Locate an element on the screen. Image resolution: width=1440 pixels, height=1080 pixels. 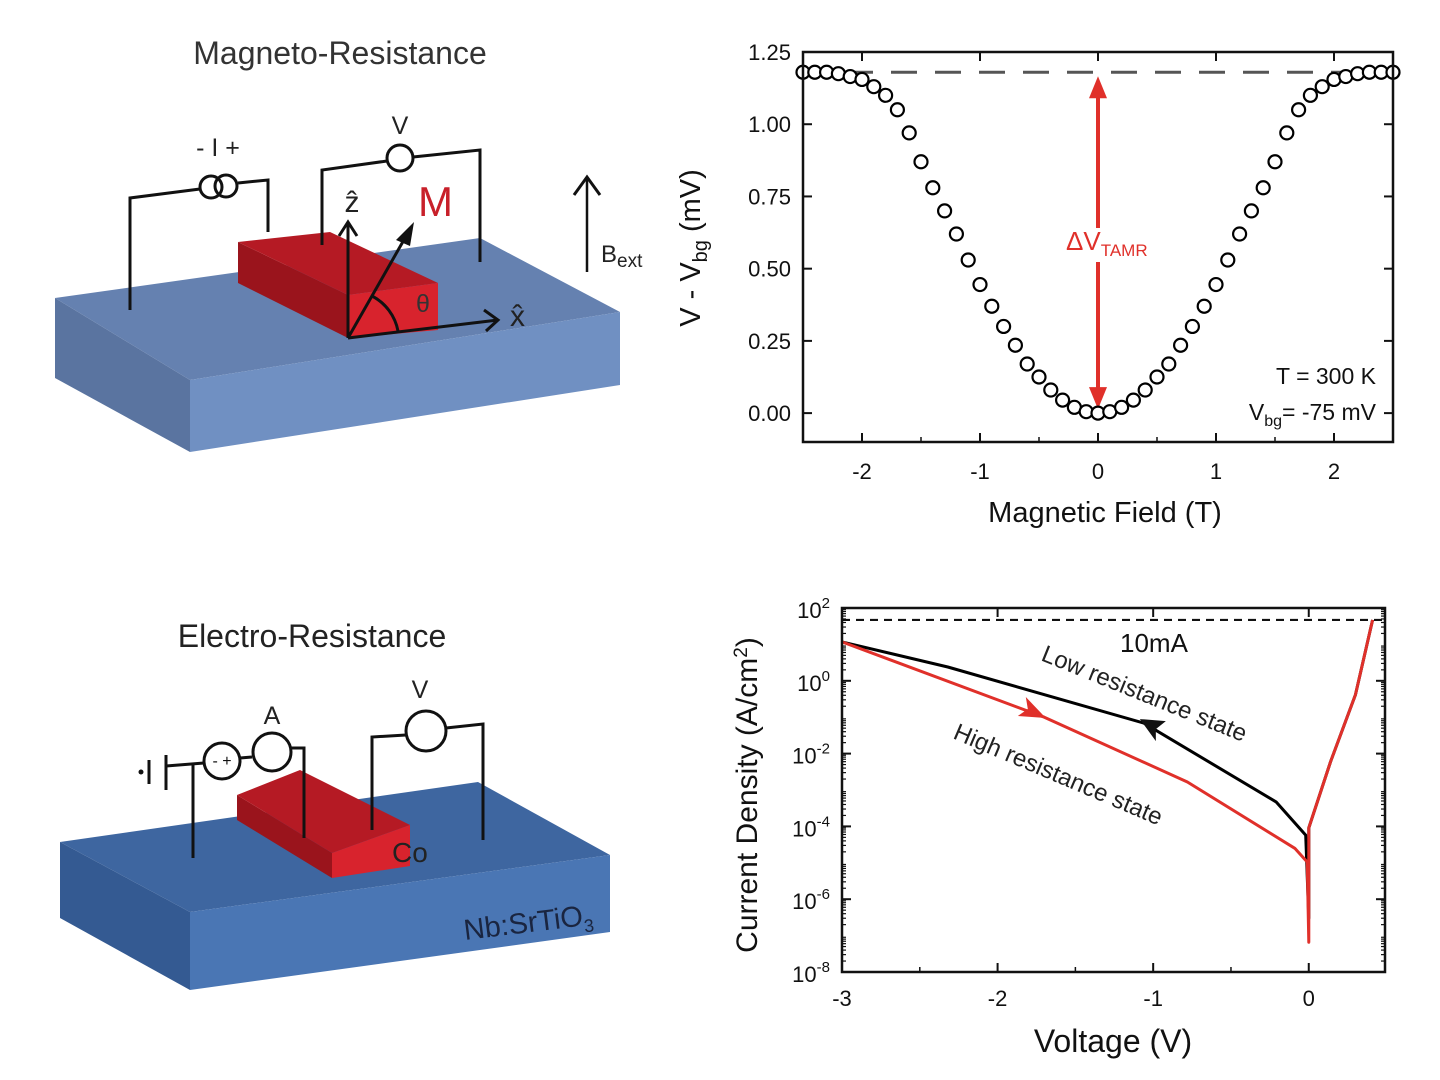
electrode-top-face is located at coordinates (323, 811).